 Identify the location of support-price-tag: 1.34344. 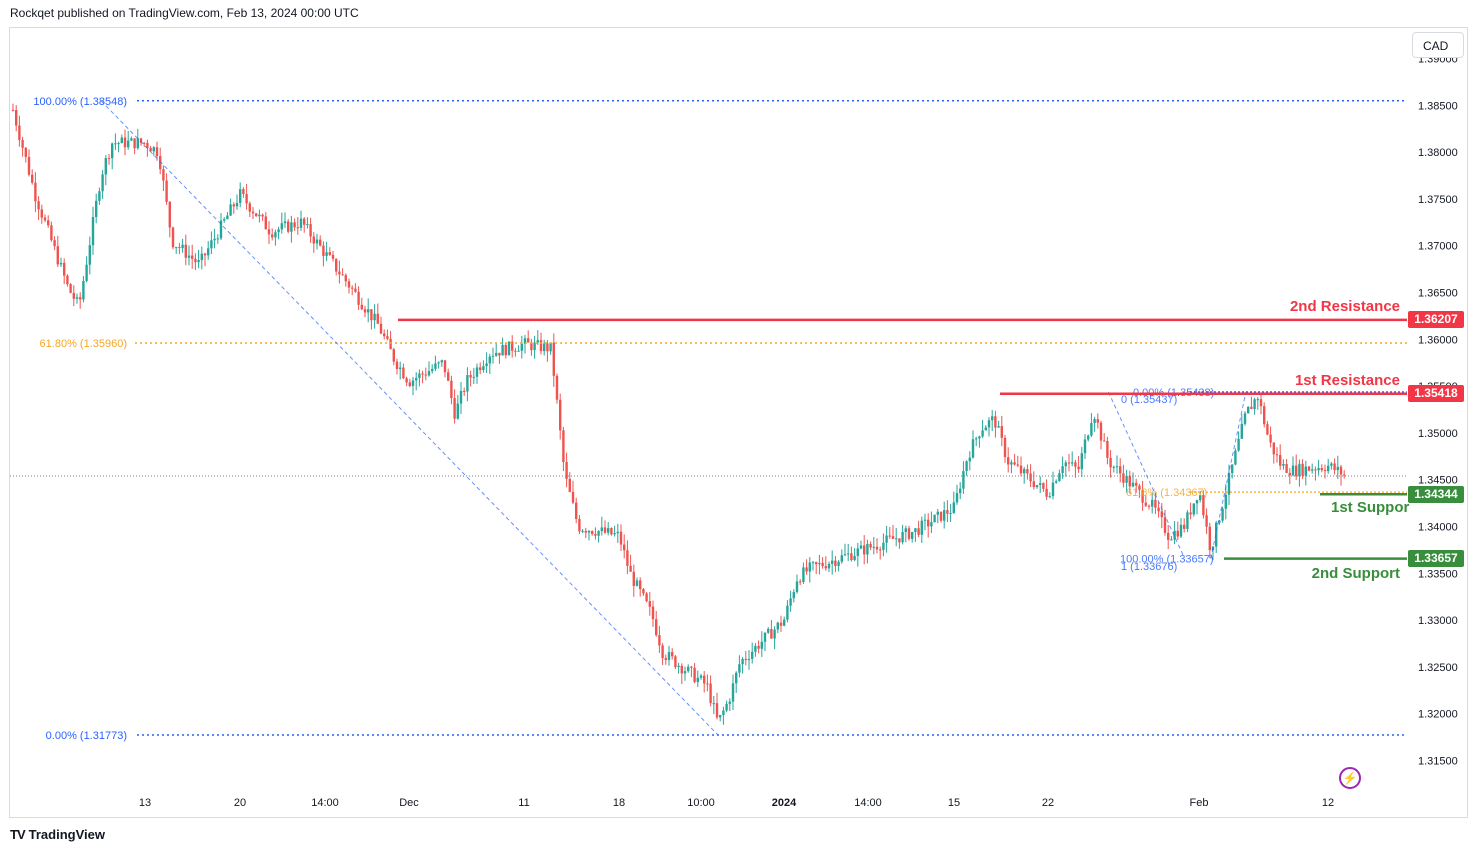
(1436, 494).